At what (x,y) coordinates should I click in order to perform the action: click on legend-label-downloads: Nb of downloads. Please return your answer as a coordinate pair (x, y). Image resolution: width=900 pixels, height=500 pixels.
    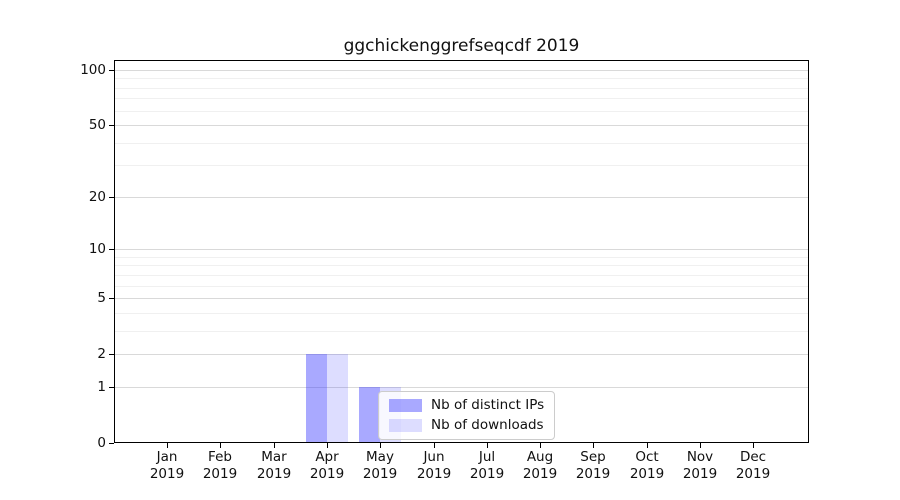
    Looking at the image, I should click on (487, 425).